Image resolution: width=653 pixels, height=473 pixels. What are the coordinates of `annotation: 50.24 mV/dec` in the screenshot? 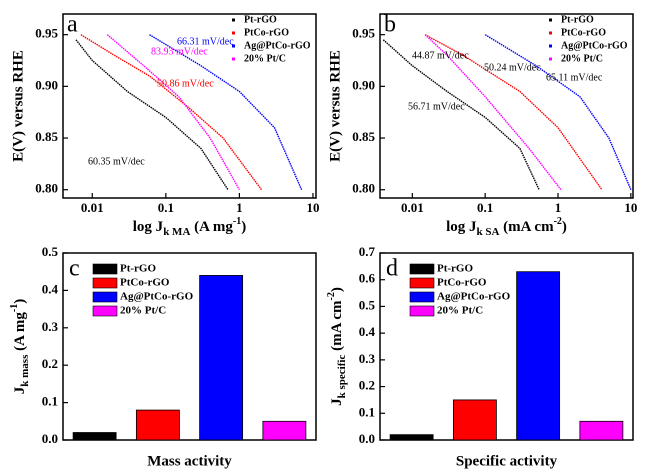 It's located at (512, 67).